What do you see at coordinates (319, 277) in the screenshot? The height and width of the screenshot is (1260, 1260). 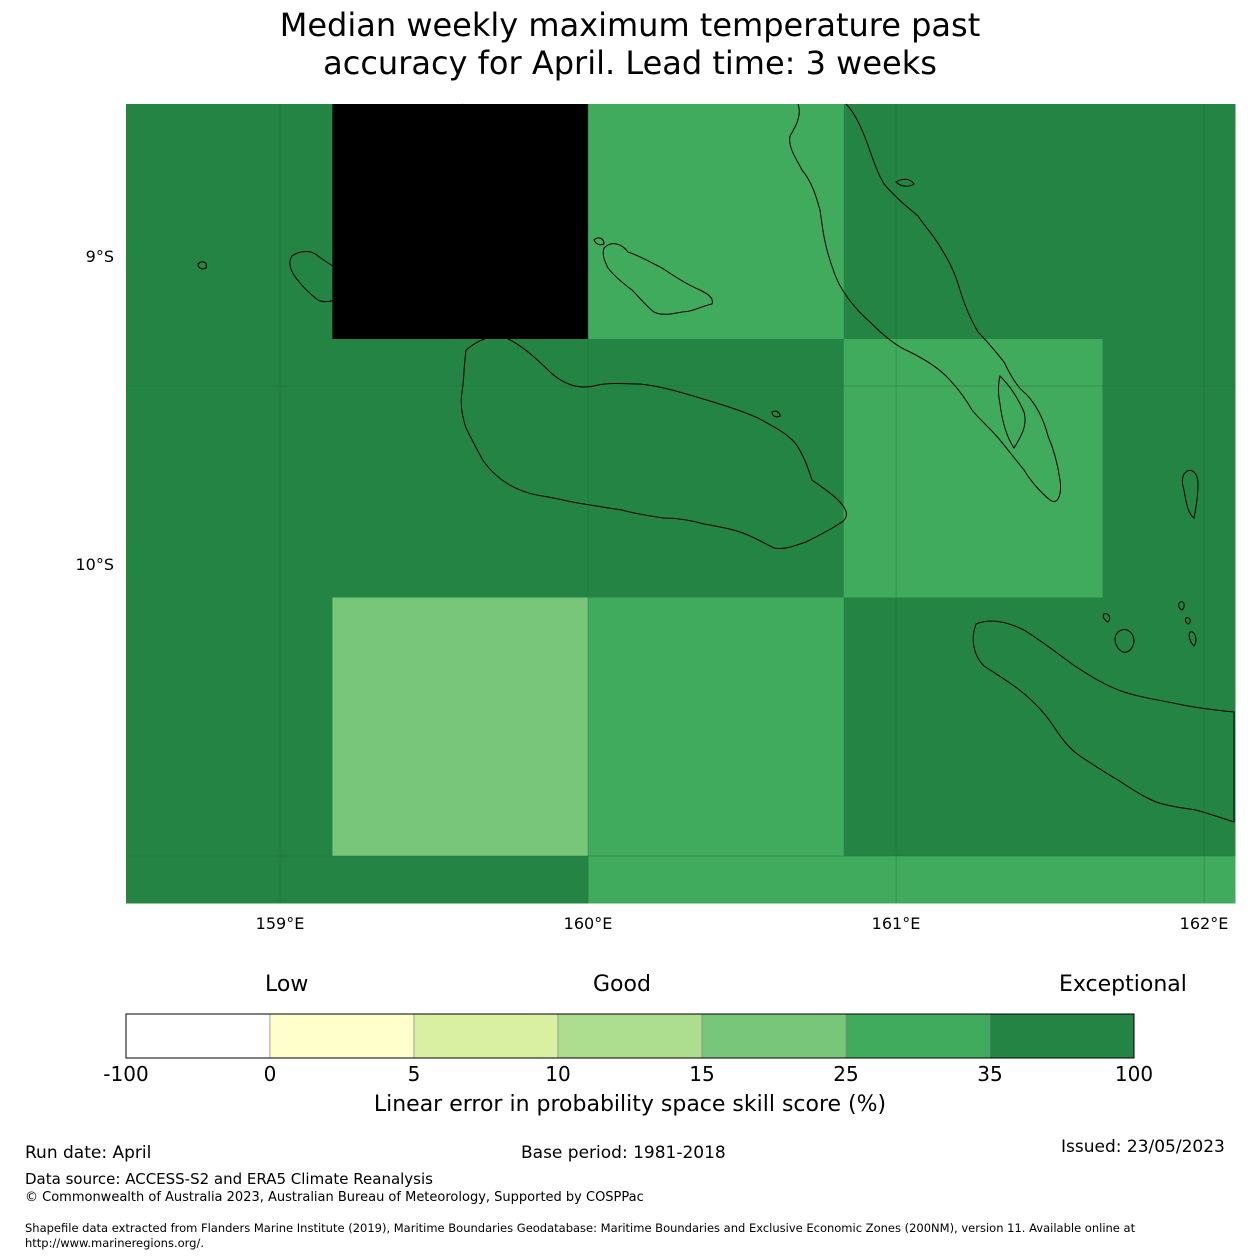 I see `coastline-russell` at bounding box center [319, 277].